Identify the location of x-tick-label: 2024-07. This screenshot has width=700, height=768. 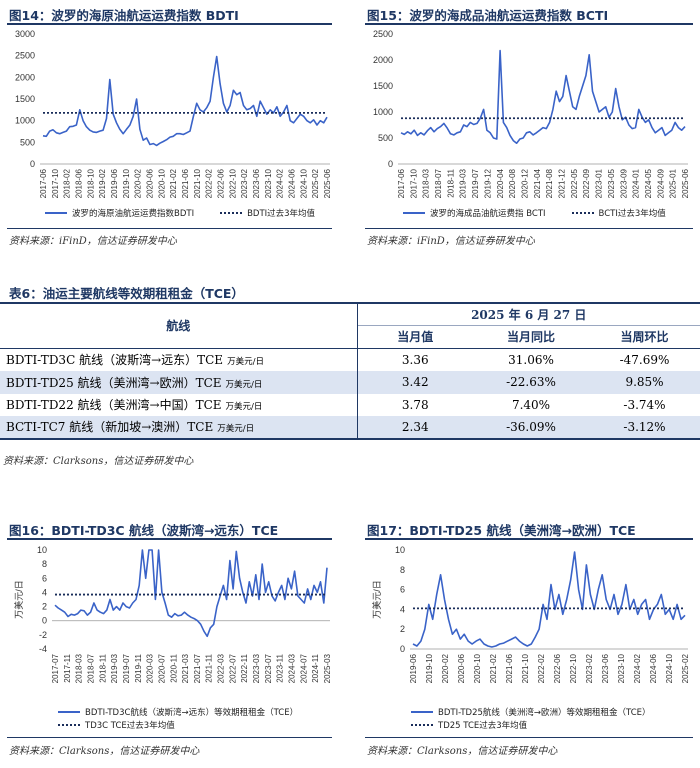
(303, 668).